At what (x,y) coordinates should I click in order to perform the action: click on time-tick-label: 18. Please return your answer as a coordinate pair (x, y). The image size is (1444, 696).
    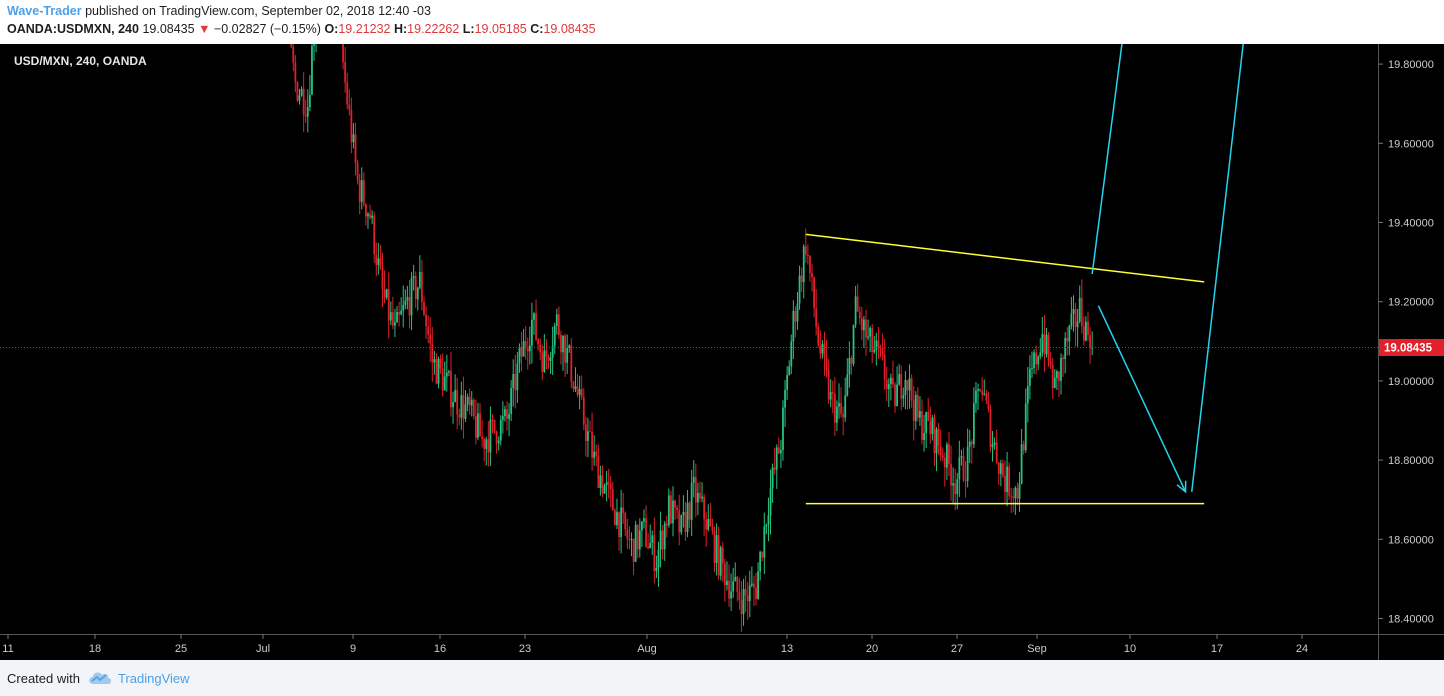
    Looking at the image, I should click on (95, 649).